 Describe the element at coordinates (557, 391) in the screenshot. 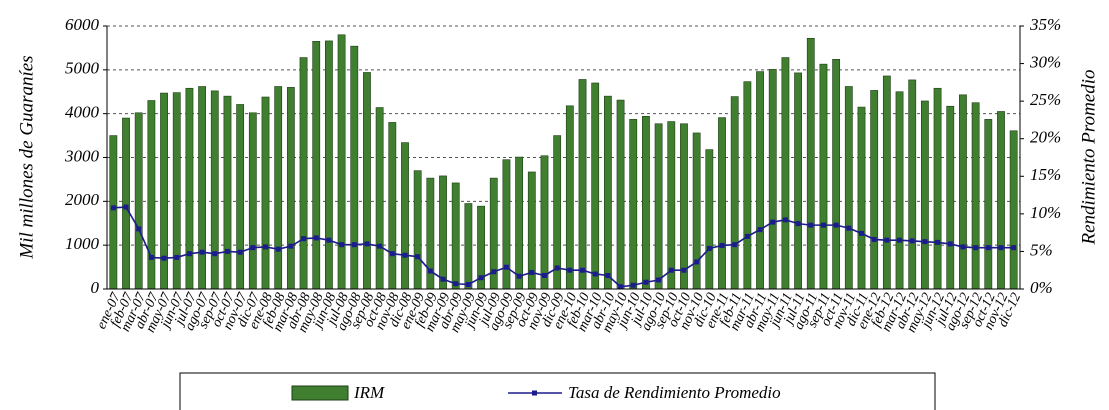

I see `legend-box` at that location.